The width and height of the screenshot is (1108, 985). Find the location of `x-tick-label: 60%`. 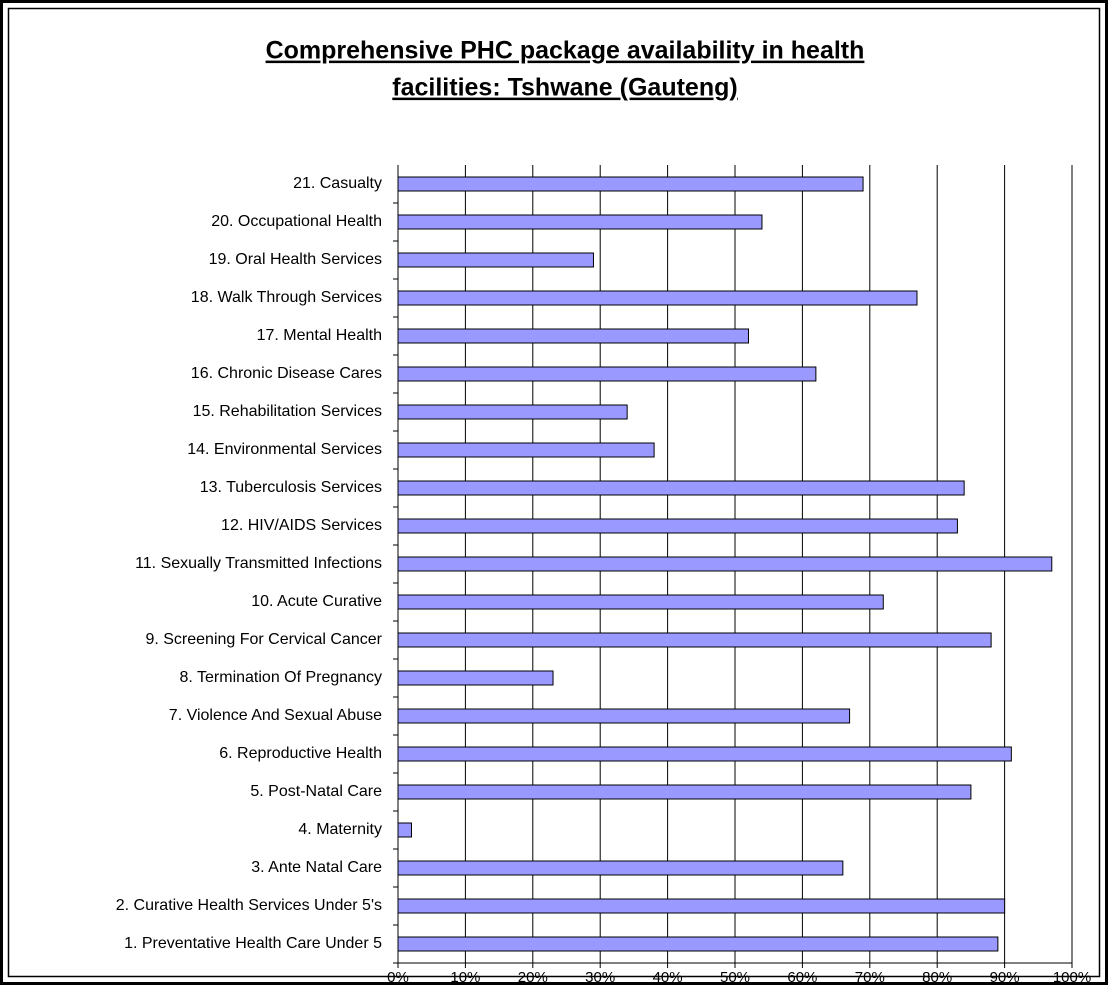

x-tick-label: 60% is located at coordinates (802, 977).